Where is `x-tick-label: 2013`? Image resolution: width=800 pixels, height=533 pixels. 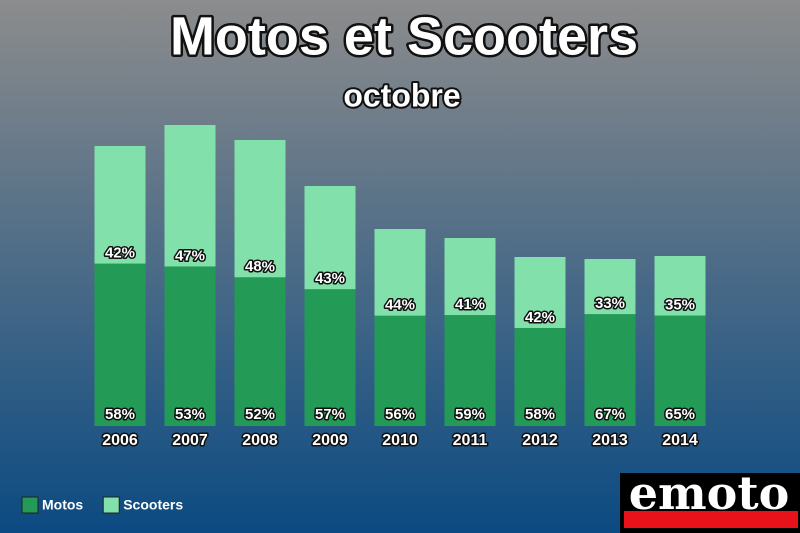
x-tick-label: 2013 is located at coordinates (610, 440).